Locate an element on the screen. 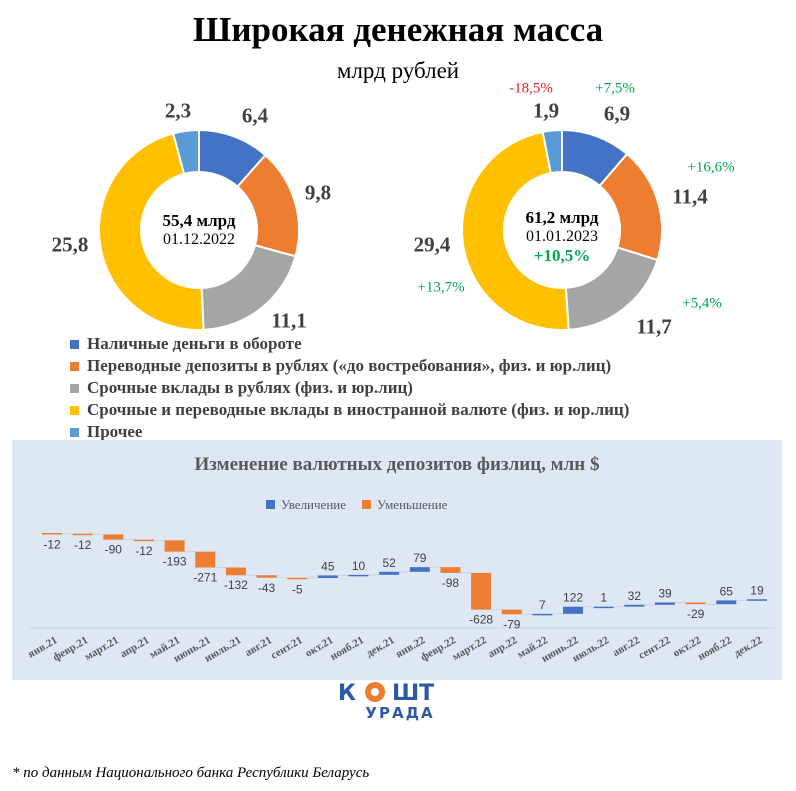  bar-март.22 is located at coordinates (481, 591).